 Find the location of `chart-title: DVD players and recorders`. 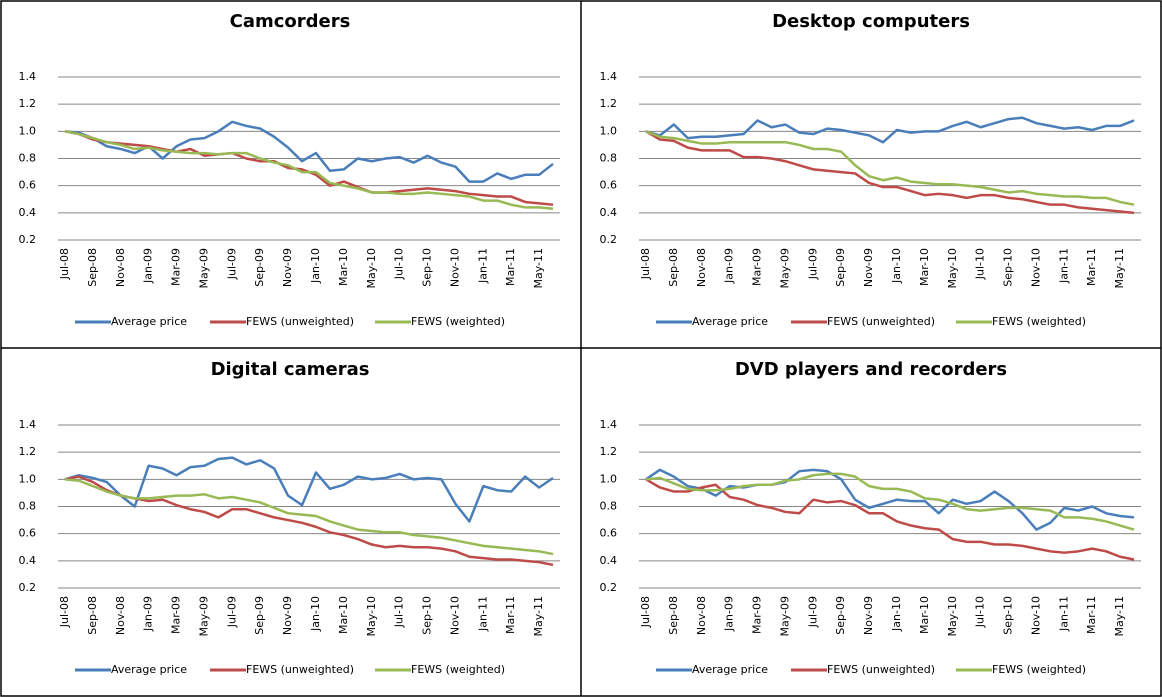

chart-title: DVD players and recorders is located at coordinates (871, 369).